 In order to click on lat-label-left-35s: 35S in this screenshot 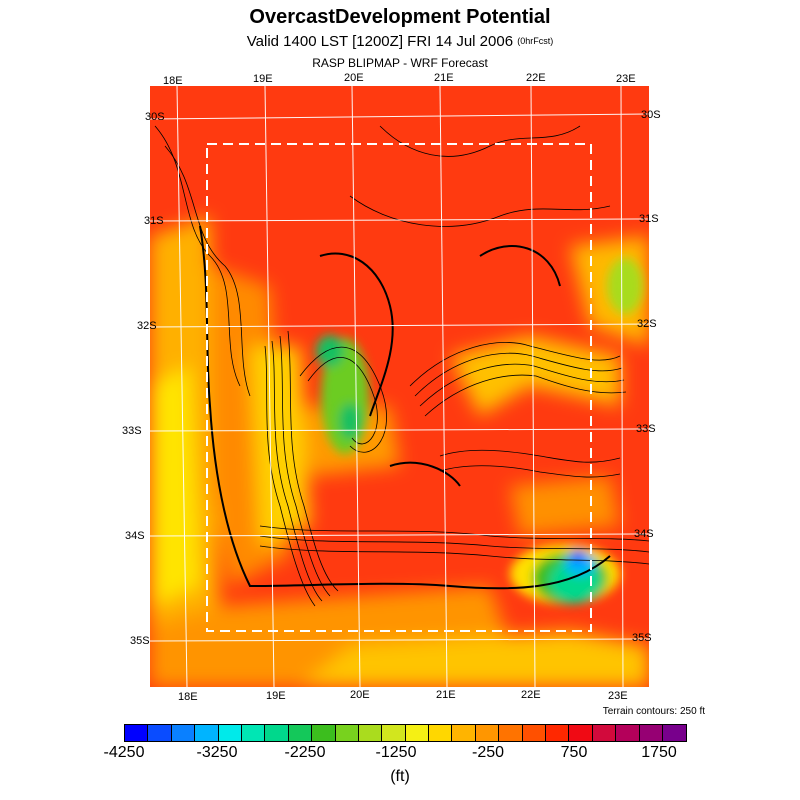, I will do `click(140, 641)`.